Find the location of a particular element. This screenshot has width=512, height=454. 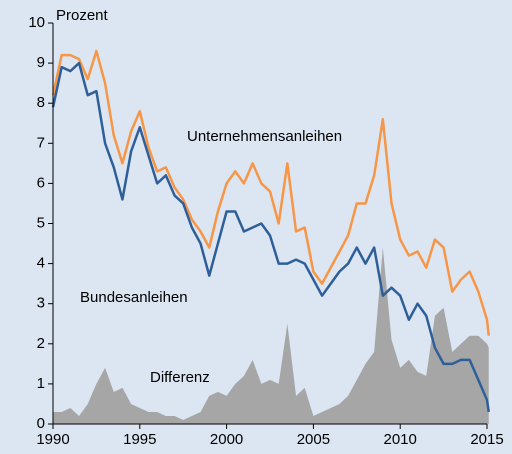

x-tick-label: 2005 is located at coordinates (313, 439).